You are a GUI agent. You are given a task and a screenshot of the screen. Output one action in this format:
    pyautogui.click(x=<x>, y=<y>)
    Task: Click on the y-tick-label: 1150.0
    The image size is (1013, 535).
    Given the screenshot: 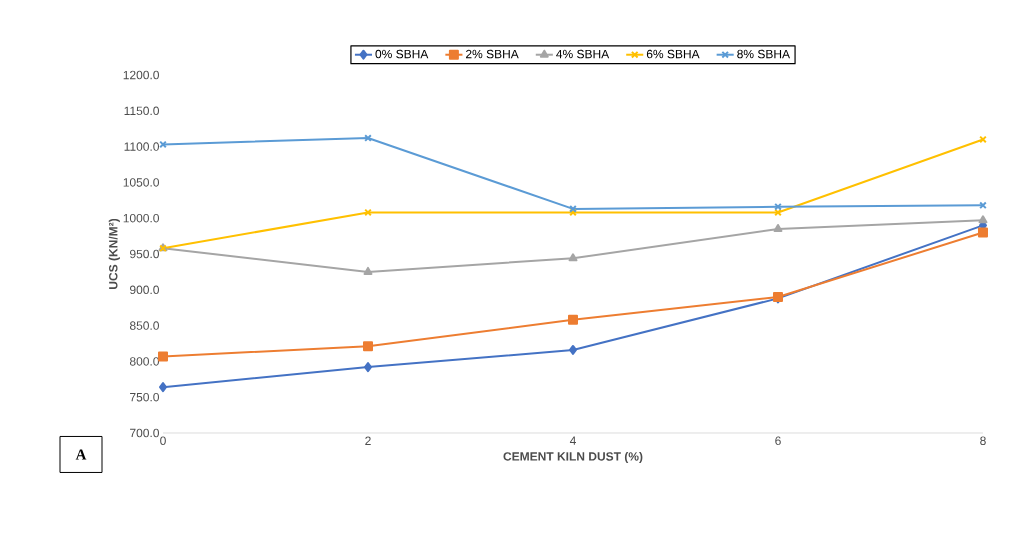 What is the action you would take?
    pyautogui.click(x=142, y=111)
    